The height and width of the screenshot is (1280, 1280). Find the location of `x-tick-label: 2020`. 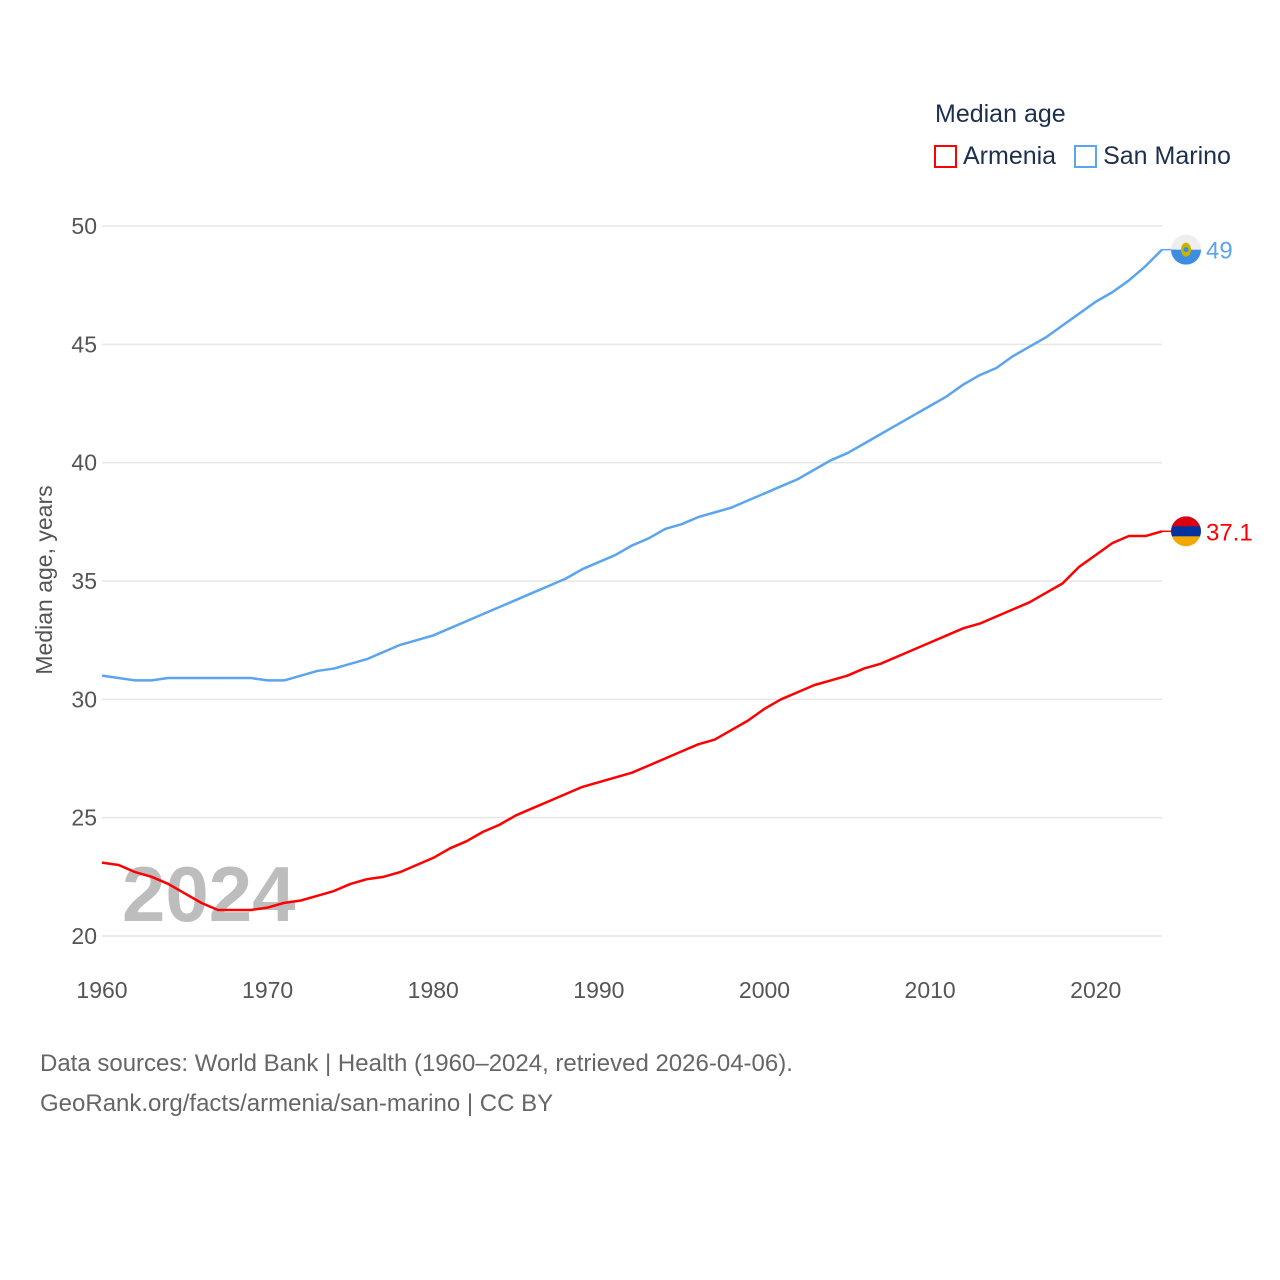

x-tick-label: 2020 is located at coordinates (1095, 990).